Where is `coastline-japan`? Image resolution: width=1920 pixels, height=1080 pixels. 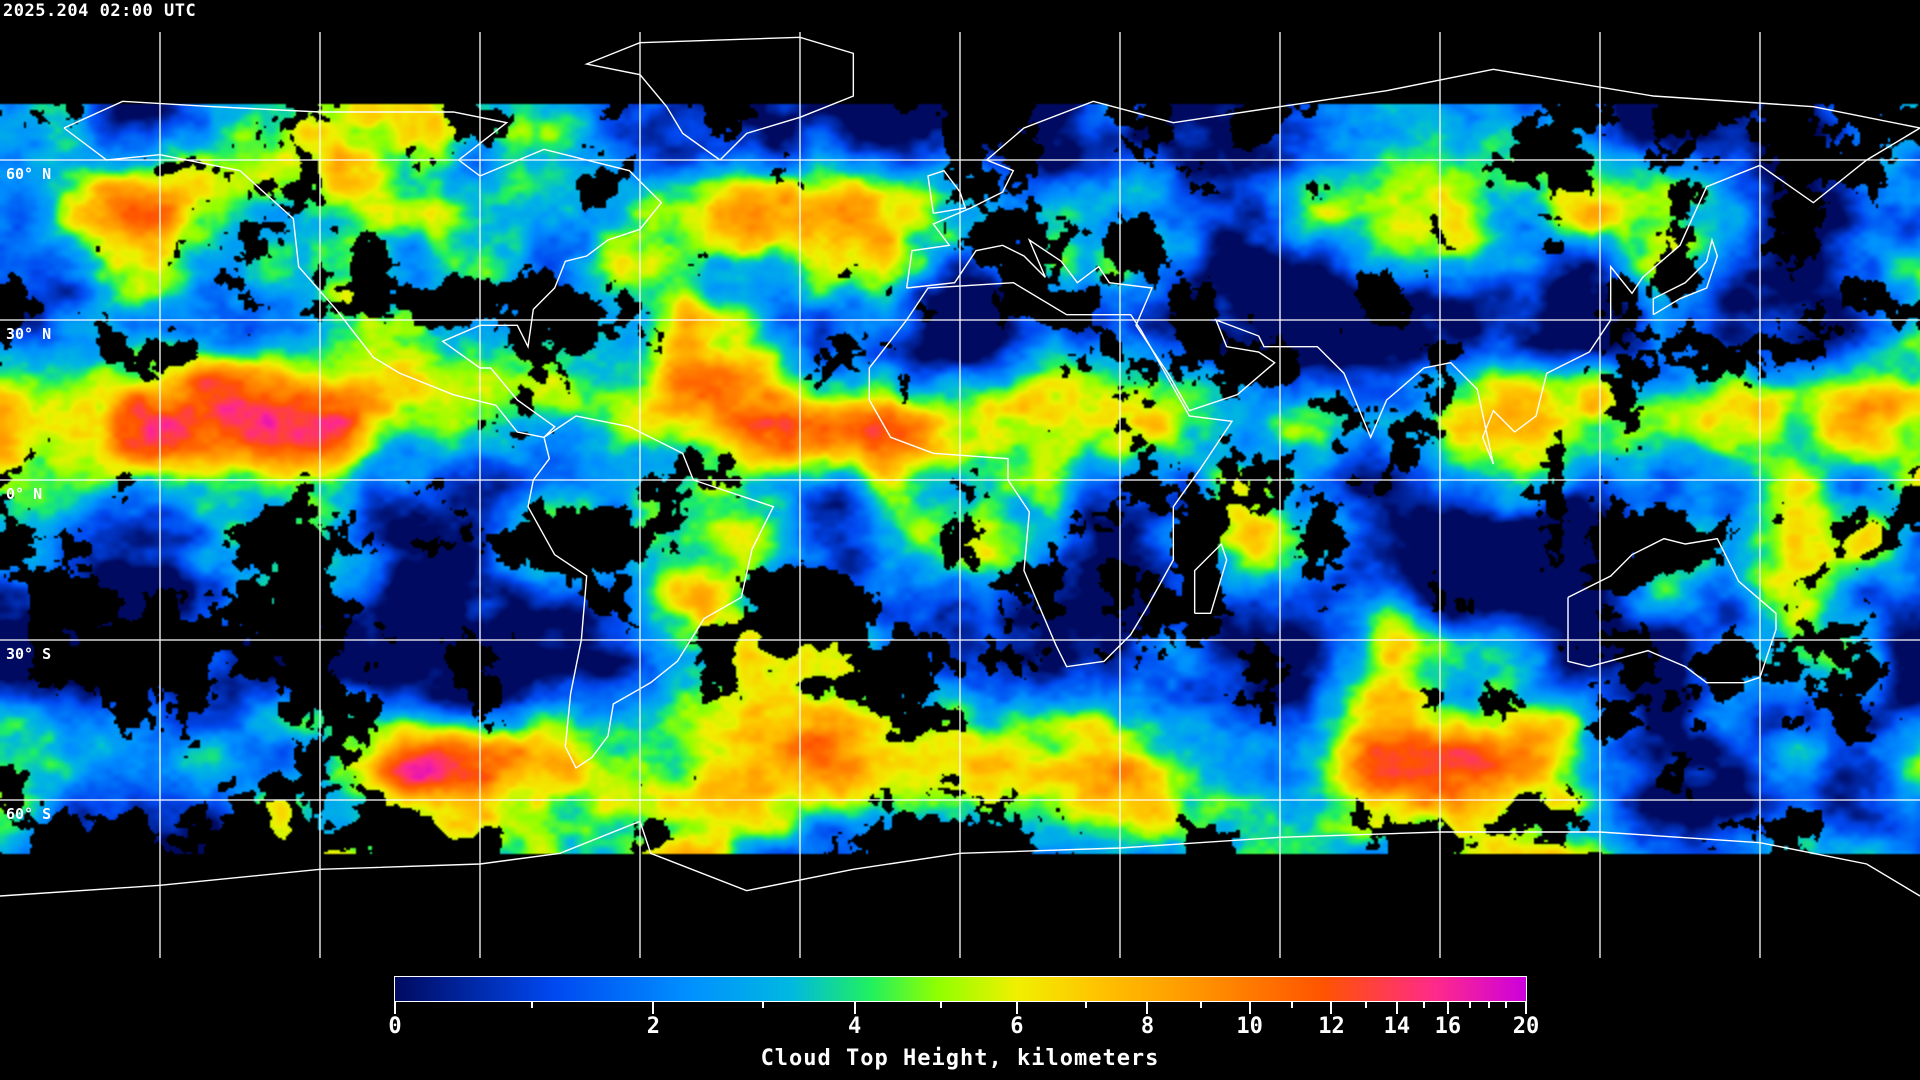 coastline-japan is located at coordinates (1685, 276).